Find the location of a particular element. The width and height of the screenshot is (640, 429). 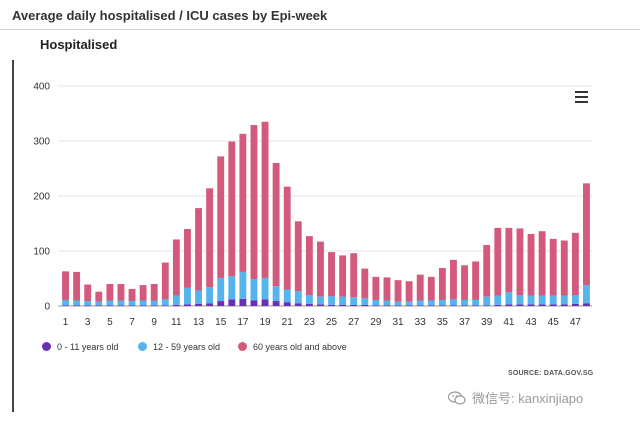

legend-item-12-59: 12 - 59 years old is located at coordinates (179, 347).